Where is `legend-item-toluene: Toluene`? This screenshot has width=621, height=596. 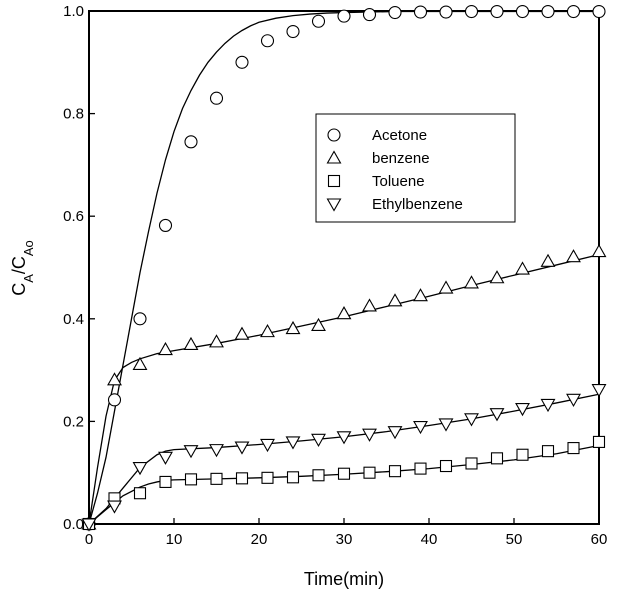
legend-item-toluene: Toluene is located at coordinates (376, 181).